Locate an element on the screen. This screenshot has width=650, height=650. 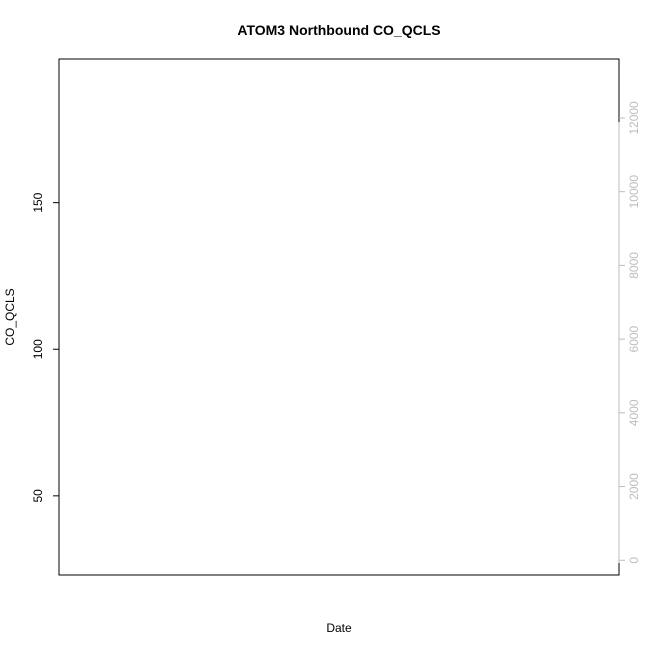
chart-title: ATOM3 Northbound CO_QCLS is located at coordinates (338, 30).